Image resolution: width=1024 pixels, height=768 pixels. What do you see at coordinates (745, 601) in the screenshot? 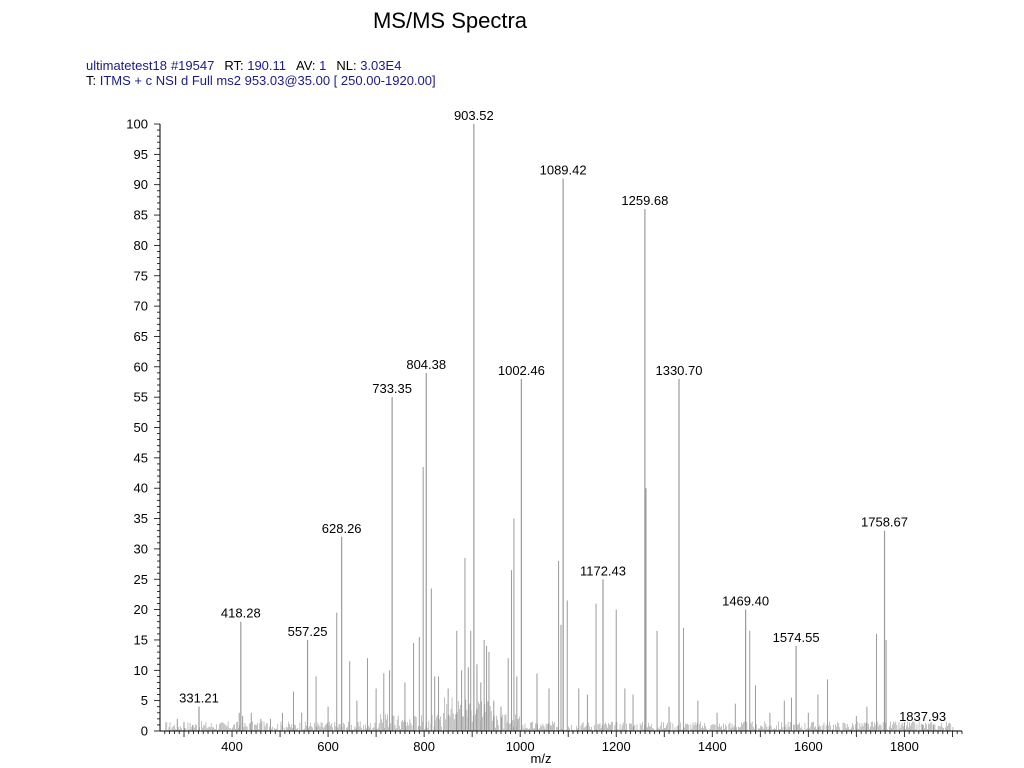
I see `peak-label: 1469.40` at bounding box center [745, 601].